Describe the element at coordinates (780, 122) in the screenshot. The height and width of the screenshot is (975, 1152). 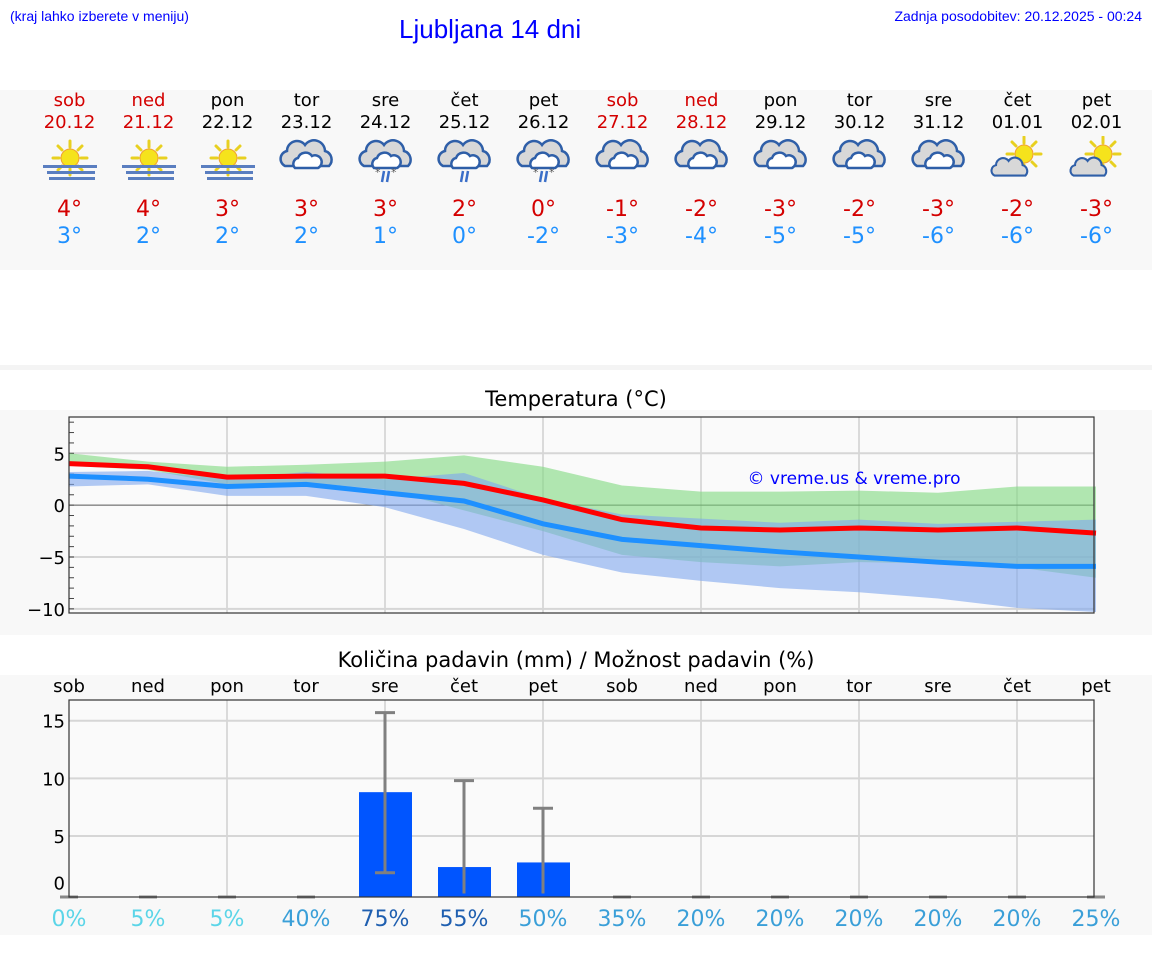
I see `day-date: 29.12` at that location.